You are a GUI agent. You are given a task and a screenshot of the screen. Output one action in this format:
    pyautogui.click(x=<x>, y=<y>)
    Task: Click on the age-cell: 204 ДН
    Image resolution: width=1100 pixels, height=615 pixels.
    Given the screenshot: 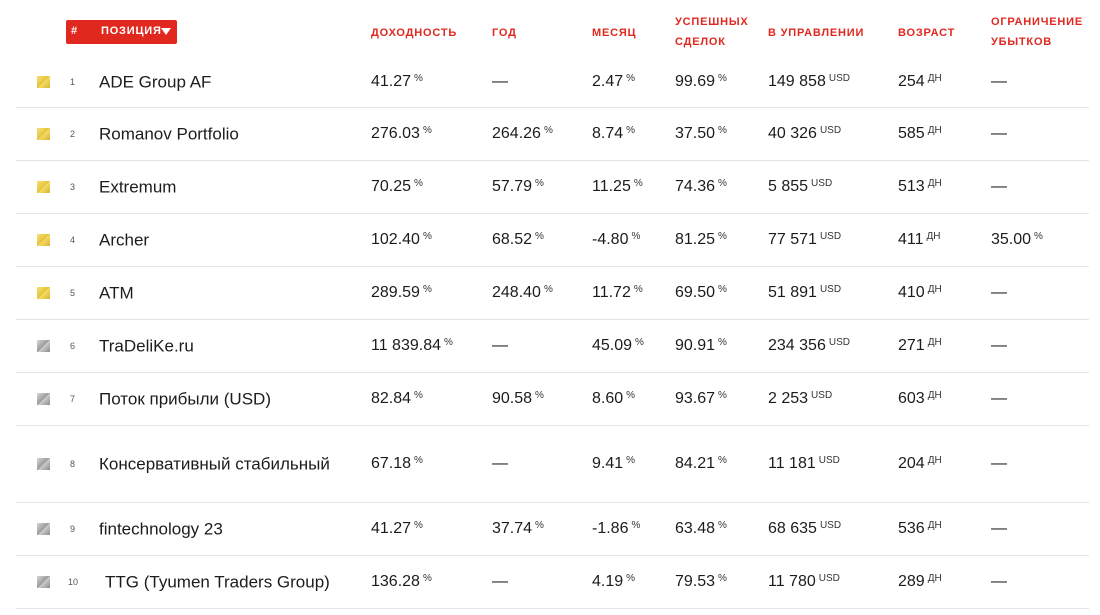 What is the action you would take?
    pyautogui.click(x=920, y=464)
    